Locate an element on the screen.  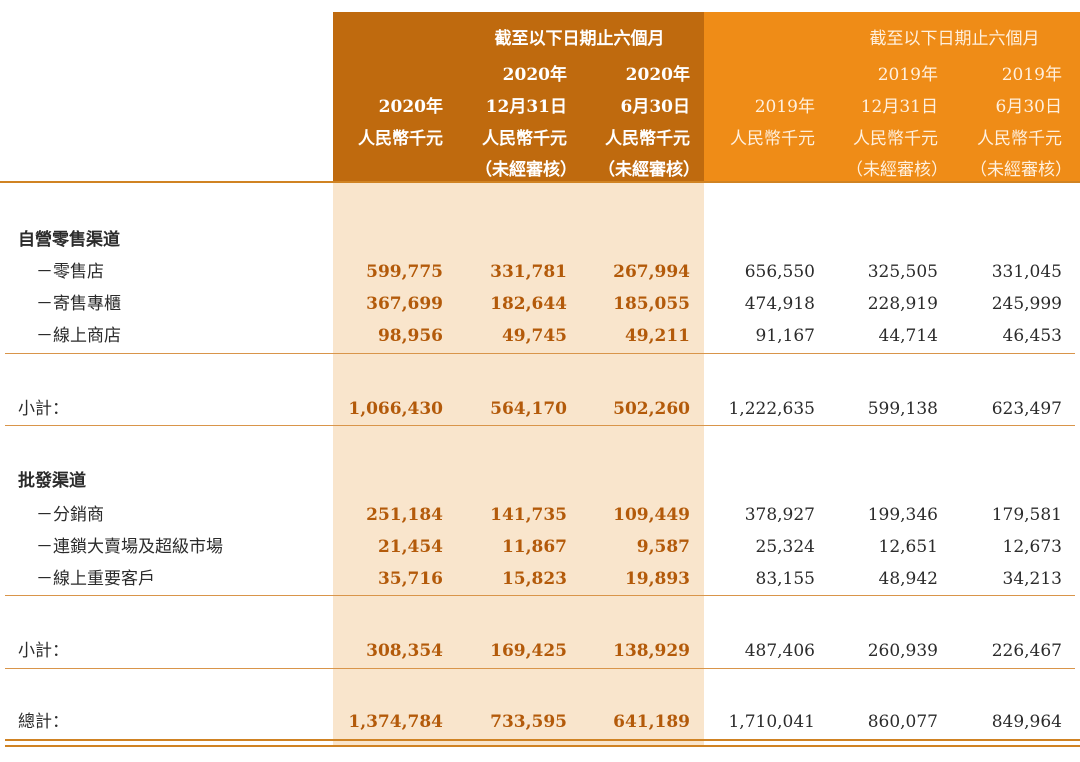
cell-2020-jun: 49,211 is located at coordinates (657, 336).